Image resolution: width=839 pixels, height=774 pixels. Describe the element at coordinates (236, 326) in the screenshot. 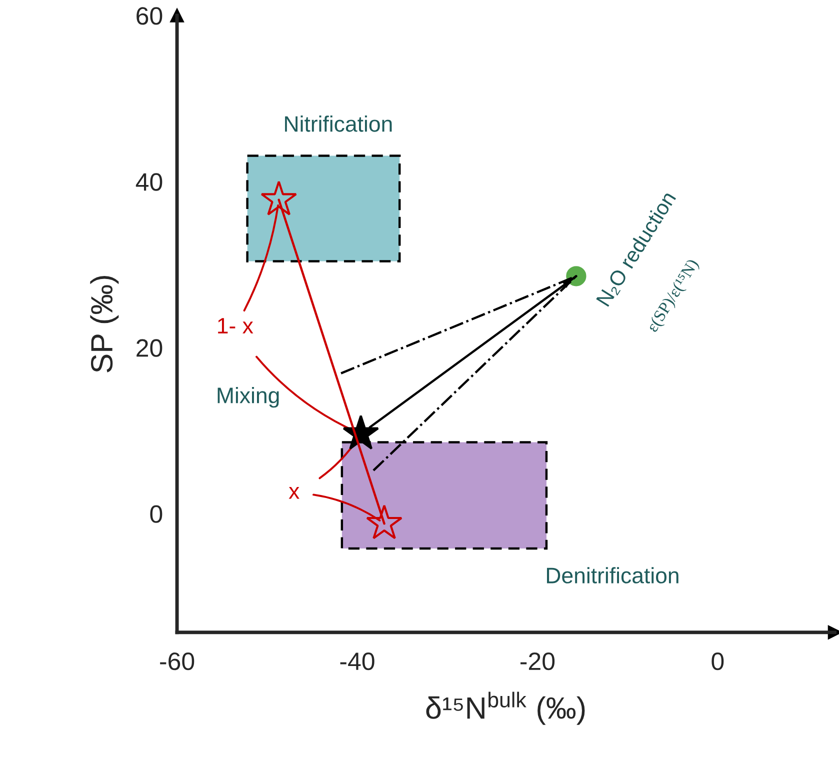

I see `annotation: 1- x` at that location.